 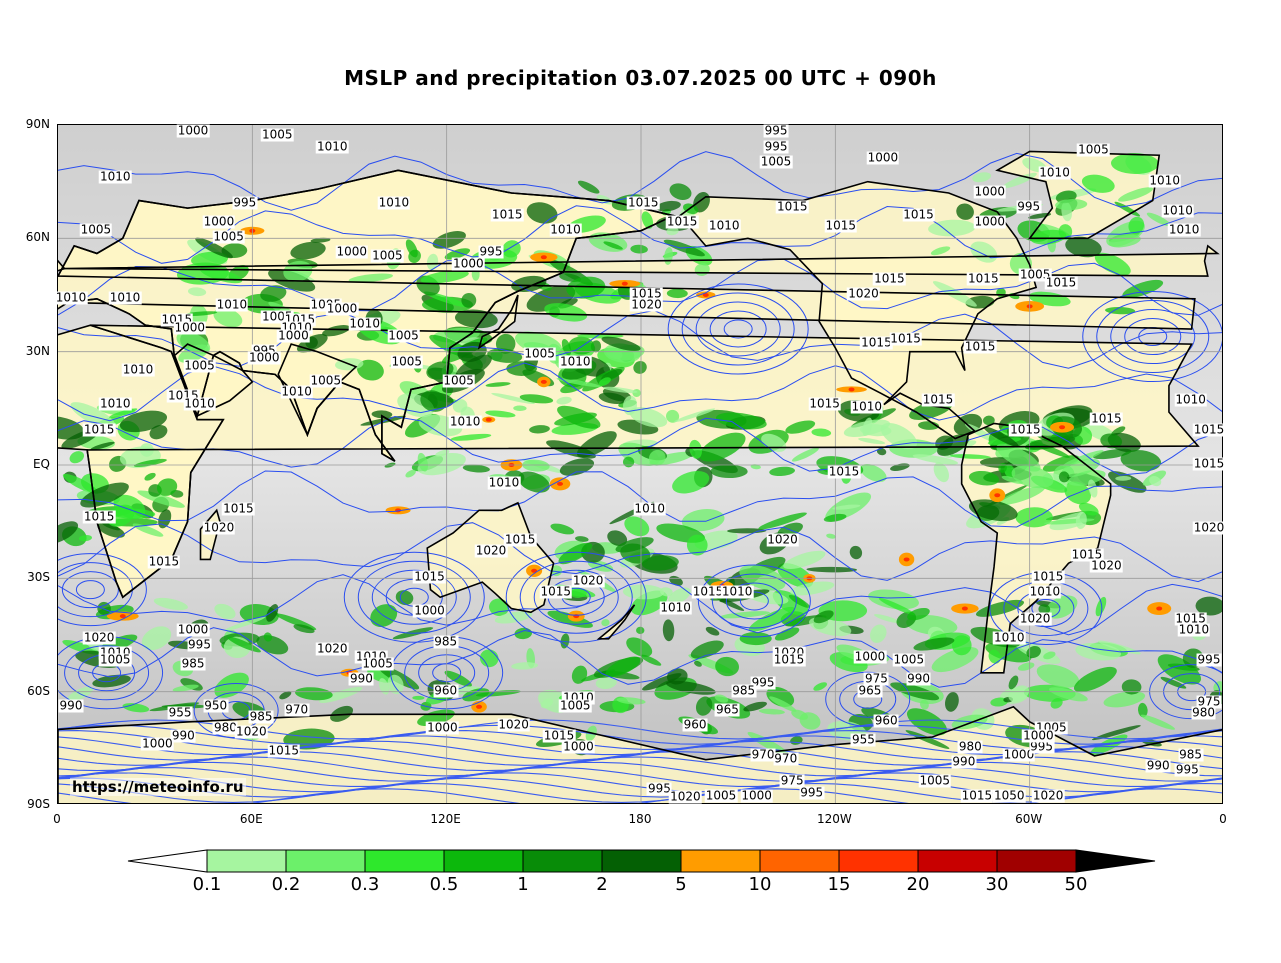 What do you see at coordinates (1076, 884) in the screenshot?
I see `colorbar-tick-label: 50` at bounding box center [1076, 884].